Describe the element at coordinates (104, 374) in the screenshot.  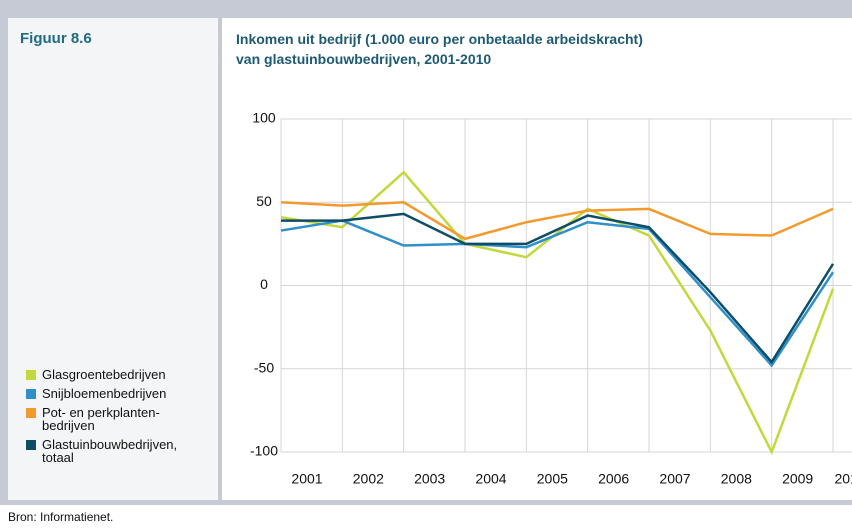
I see `legend-label: Glasgroentebedrijven` at that location.